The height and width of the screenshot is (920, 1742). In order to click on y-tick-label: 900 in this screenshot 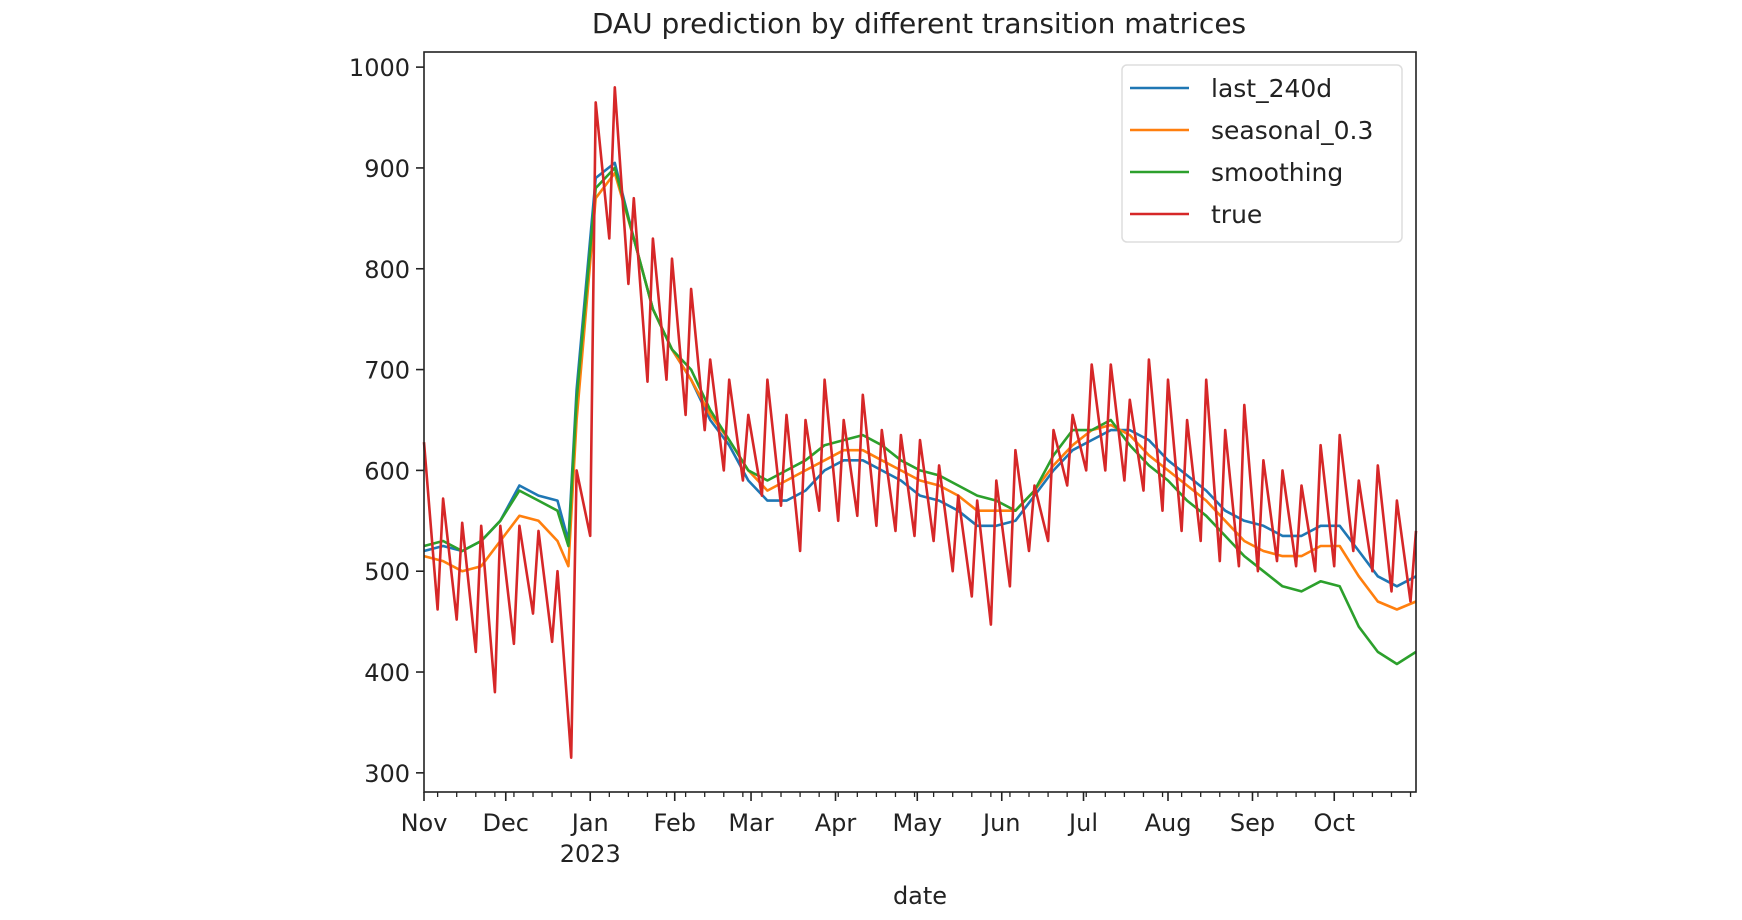, I will do `click(387, 169)`.